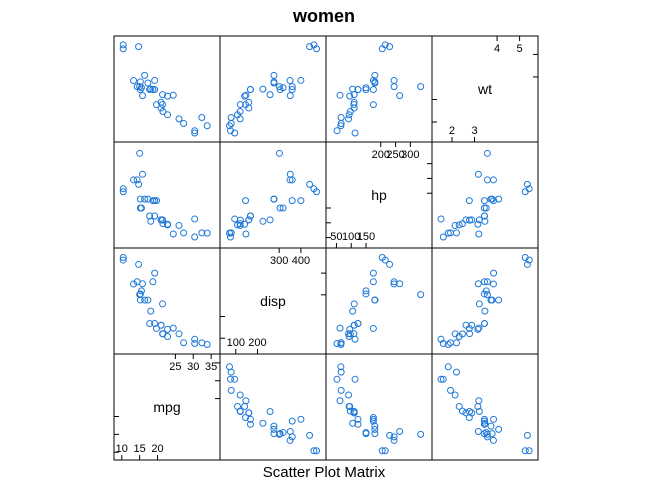 This screenshot has width=648, height=495. I want to click on chart-title: women, so click(323, 16).